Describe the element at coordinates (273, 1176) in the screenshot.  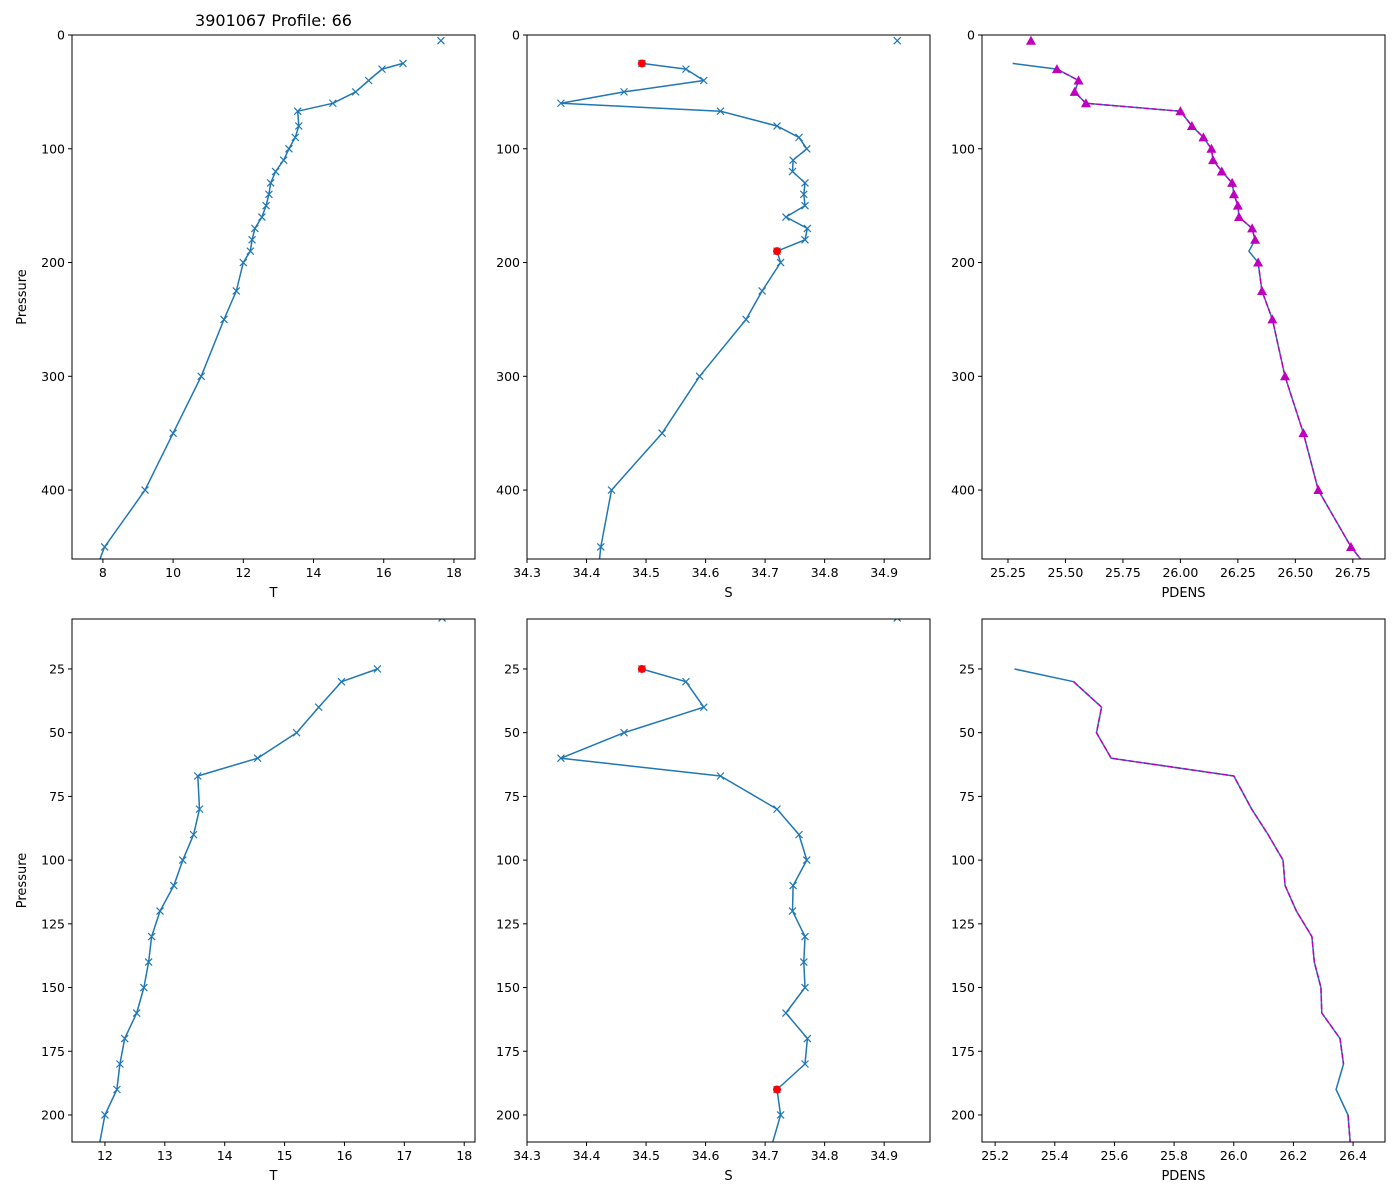
I see `x-axis-label: T` at that location.